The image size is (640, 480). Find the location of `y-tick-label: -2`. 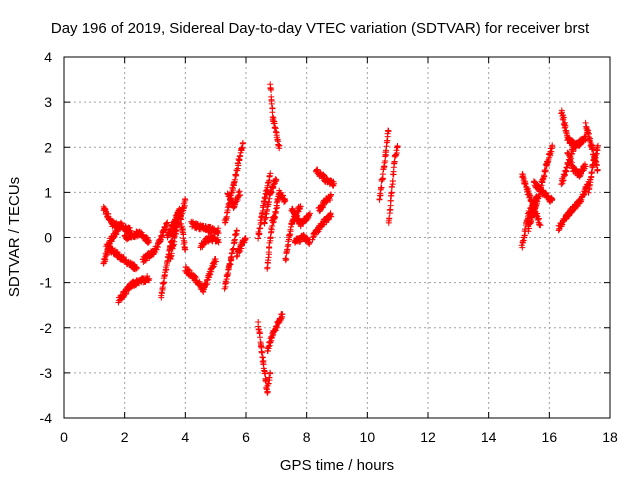

y-tick-label: -2 is located at coordinates (46, 328).